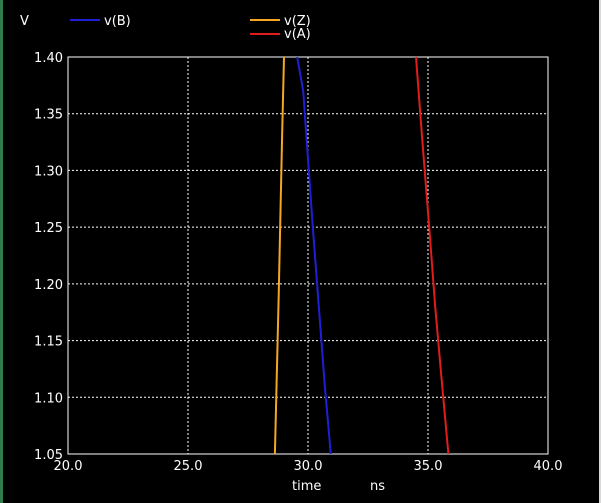  I want to click on x-tick-label: 40.0, so click(548, 466).